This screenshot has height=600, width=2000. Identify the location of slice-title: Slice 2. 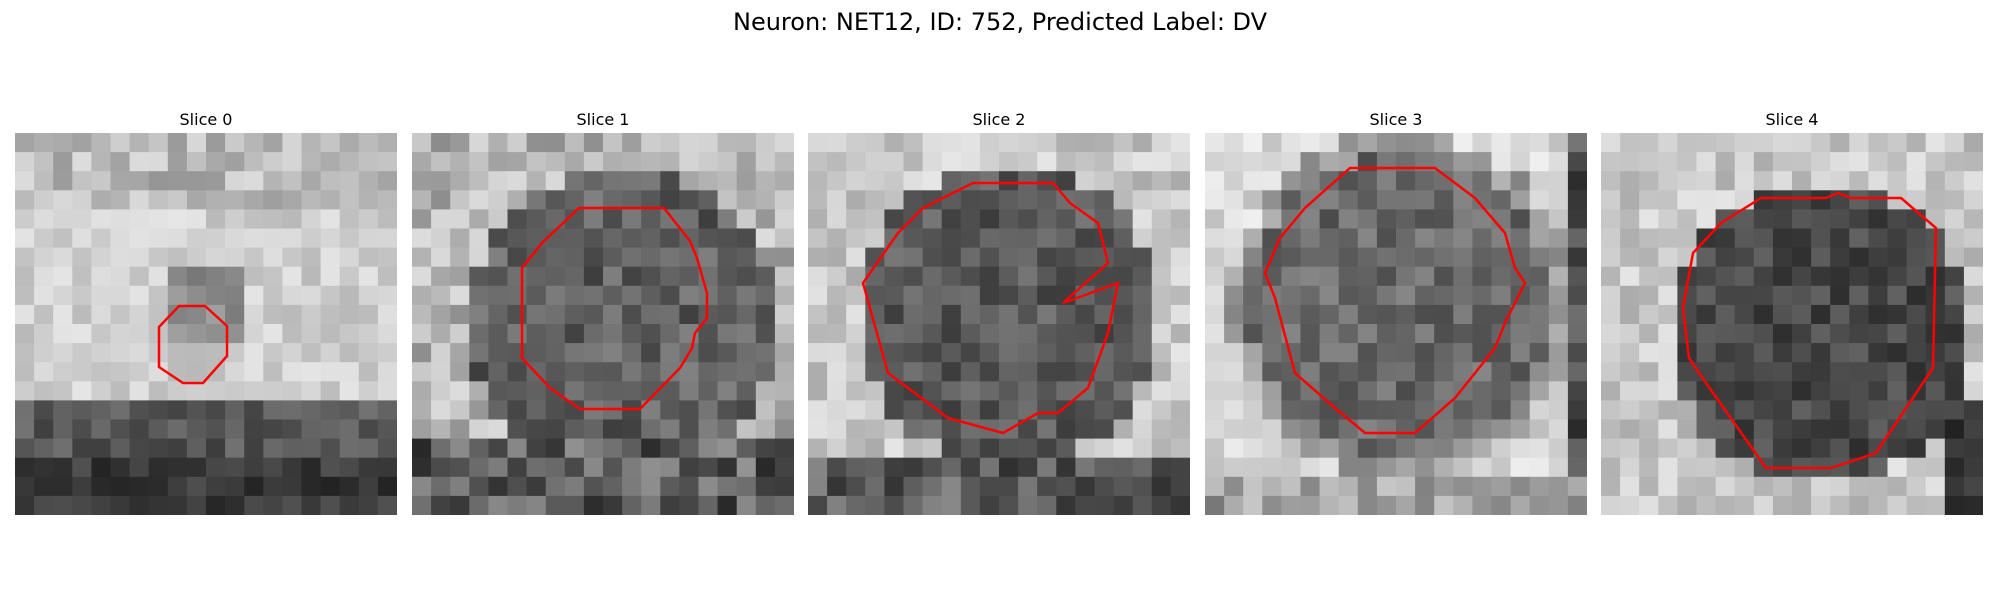
(999, 120).